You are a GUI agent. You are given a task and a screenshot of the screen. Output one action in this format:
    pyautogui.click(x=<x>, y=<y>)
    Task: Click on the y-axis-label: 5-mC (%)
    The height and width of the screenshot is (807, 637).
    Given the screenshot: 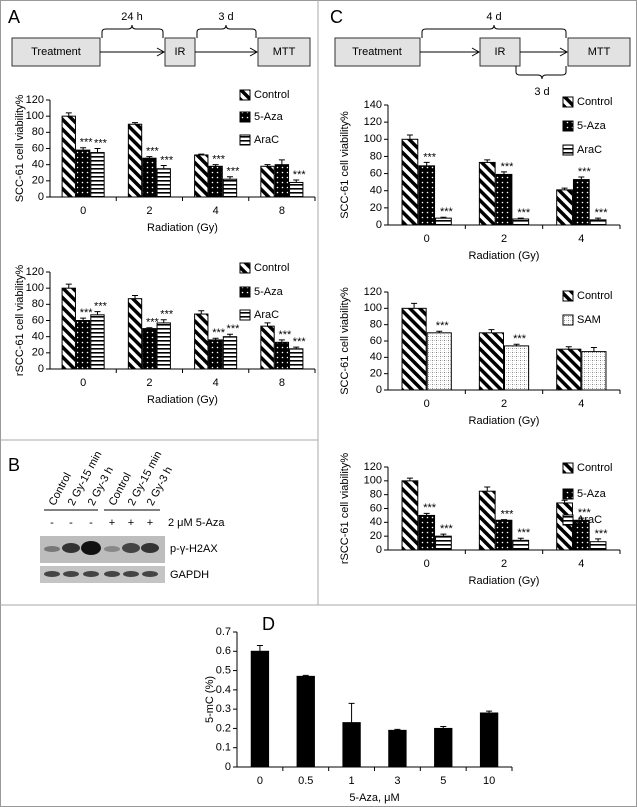 What is the action you would take?
    pyautogui.click(x=210, y=699)
    